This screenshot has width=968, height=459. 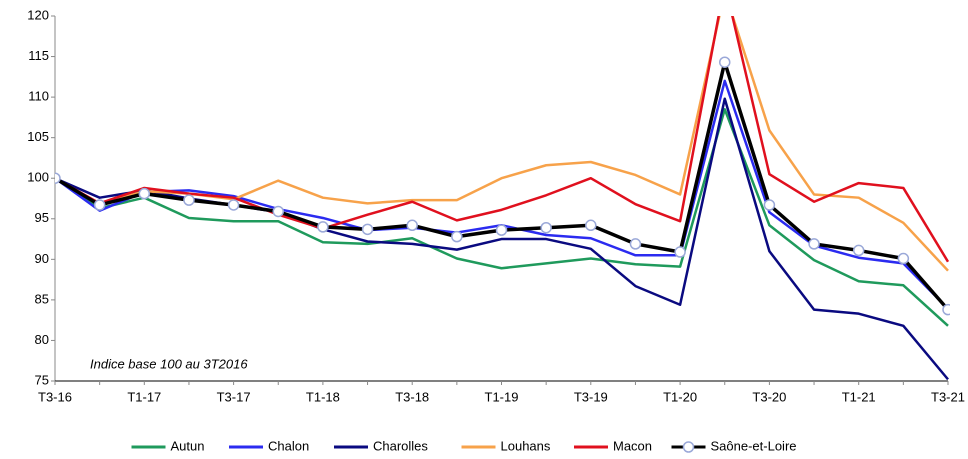 What do you see at coordinates (680, 396) in the screenshot?
I see `x-tick-label: T1-20` at bounding box center [680, 396].